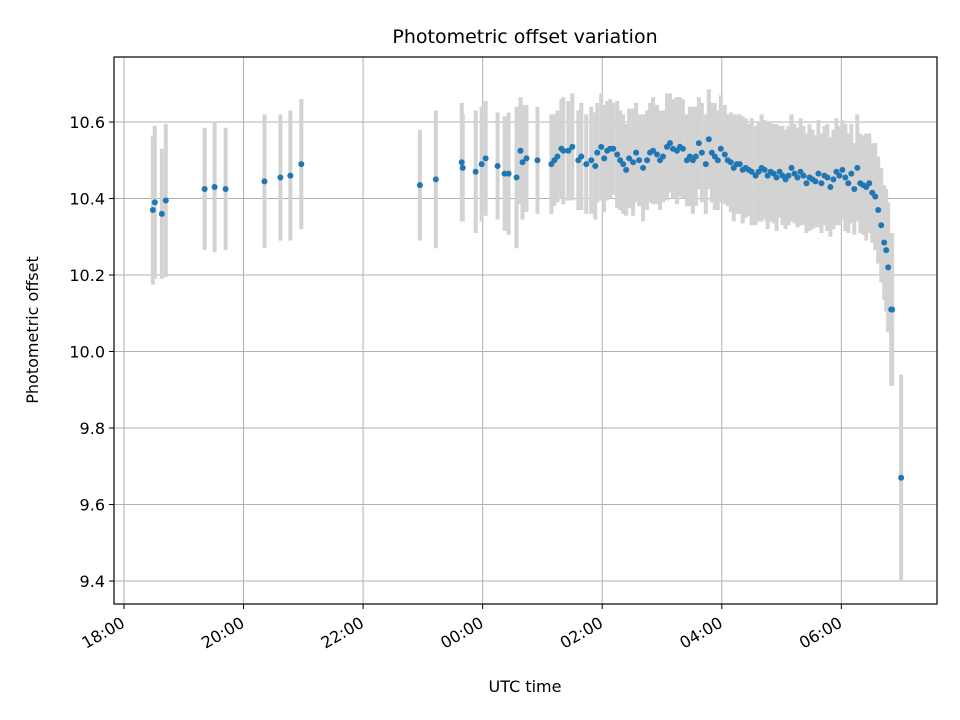 This screenshot has height=720, width=960. I want to click on y-tick-label: 10.2, so click(87, 275).